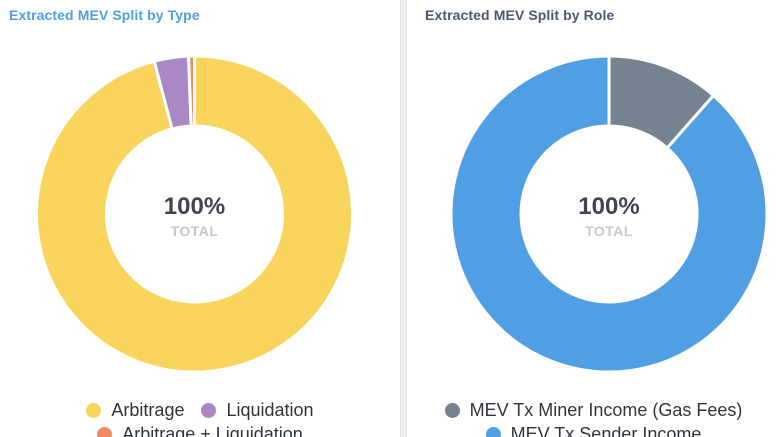  Describe the element at coordinates (606, 410) in the screenshot. I see `legend-label: MEV Tx Miner Income (Gas Fees)` at that location.